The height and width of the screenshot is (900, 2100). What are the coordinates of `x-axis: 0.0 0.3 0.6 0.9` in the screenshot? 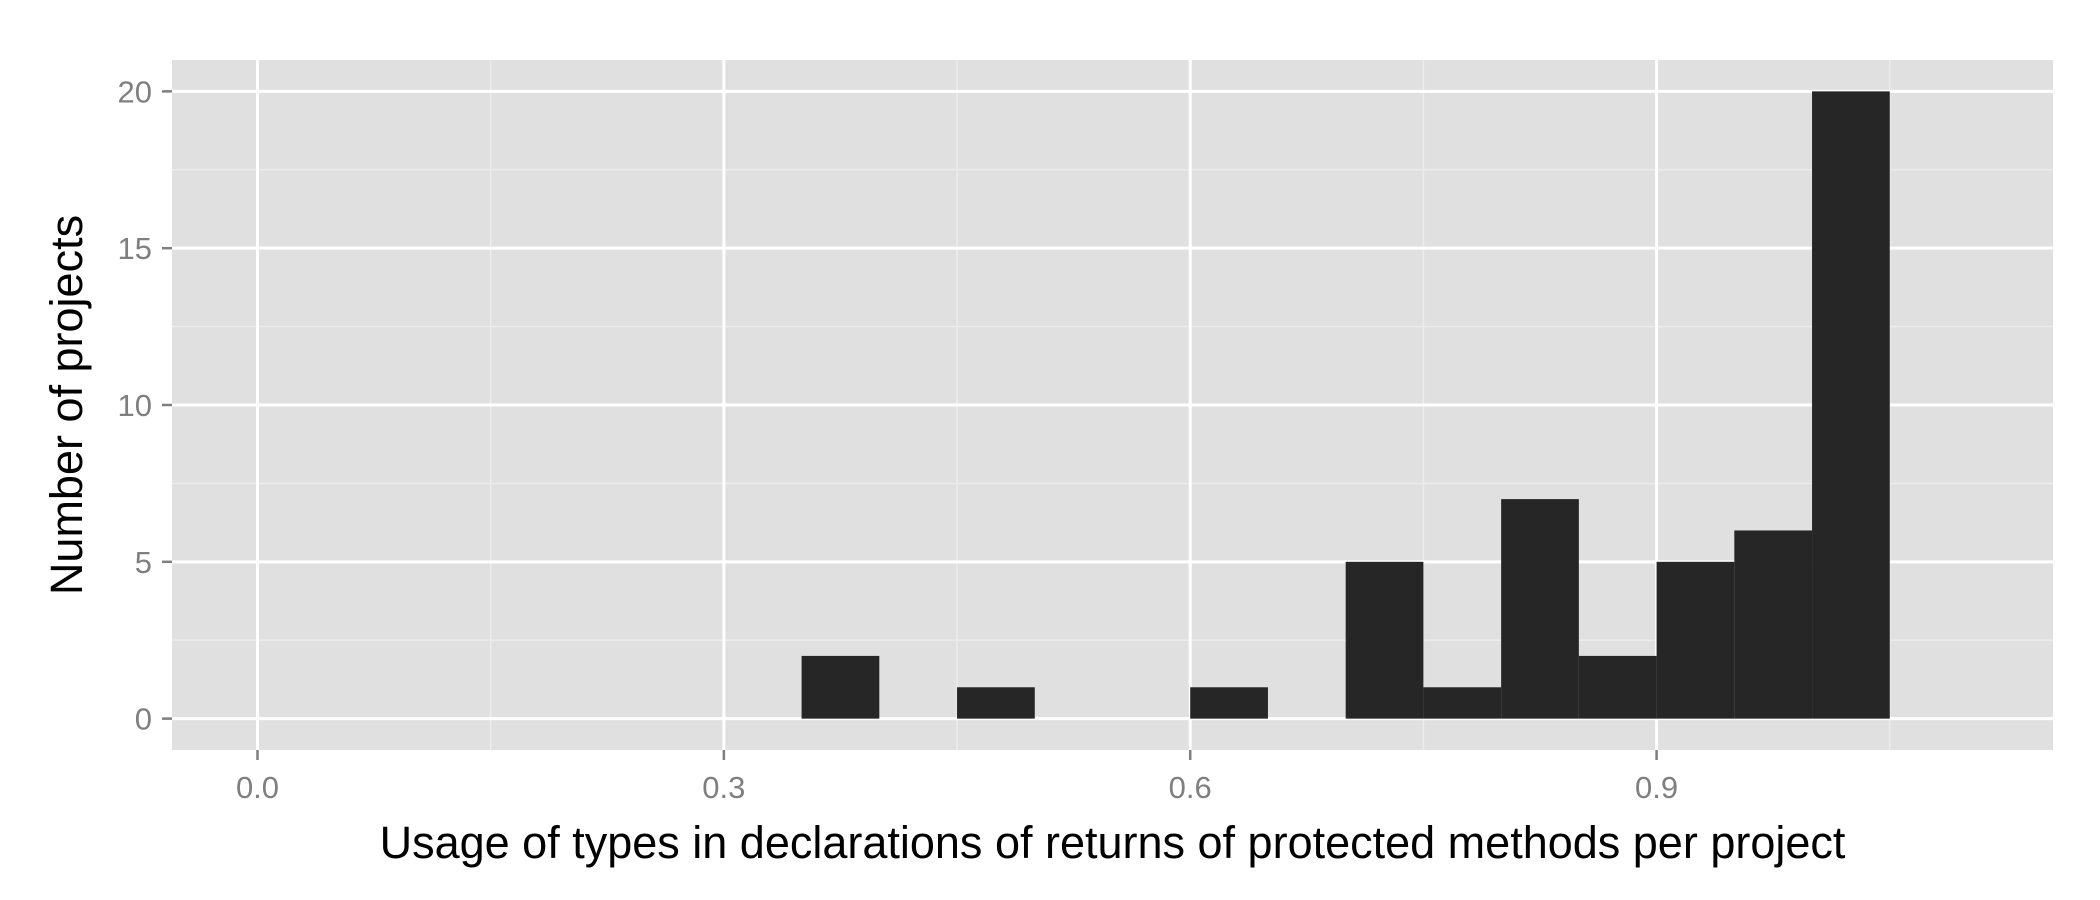 It's located at (957, 777).